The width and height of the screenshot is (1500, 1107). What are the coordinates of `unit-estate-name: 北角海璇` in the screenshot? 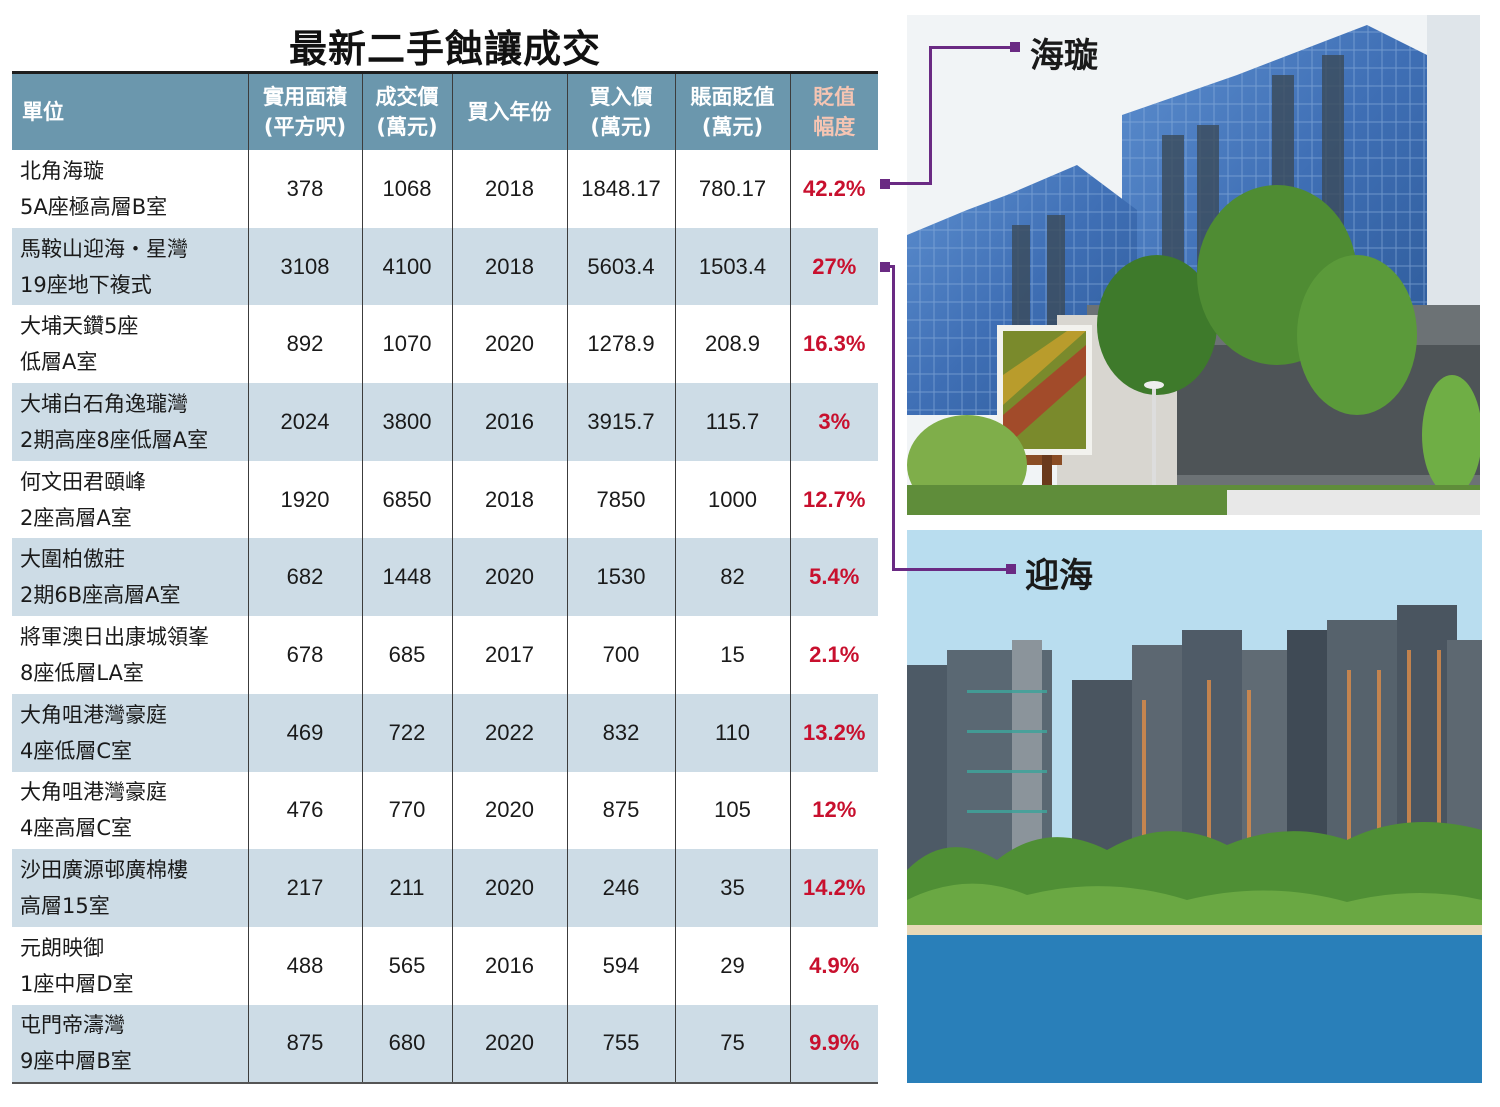 It's located at (62, 170).